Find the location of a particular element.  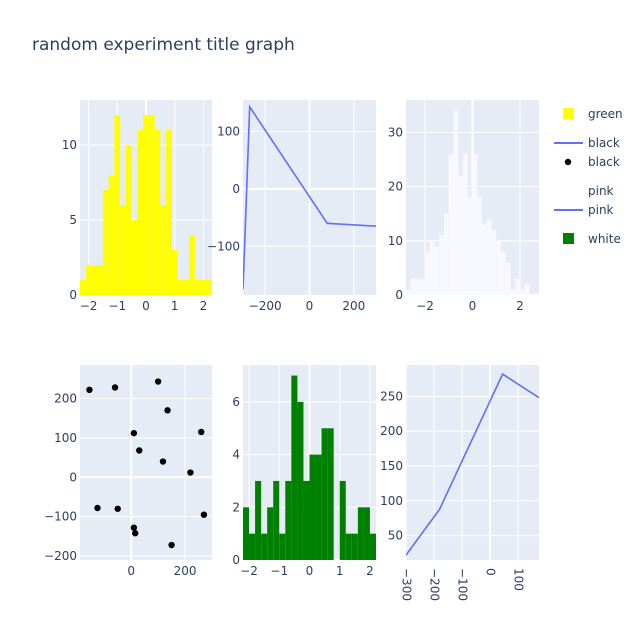

x-tick-label: −200 is located at coordinates (265, 306).